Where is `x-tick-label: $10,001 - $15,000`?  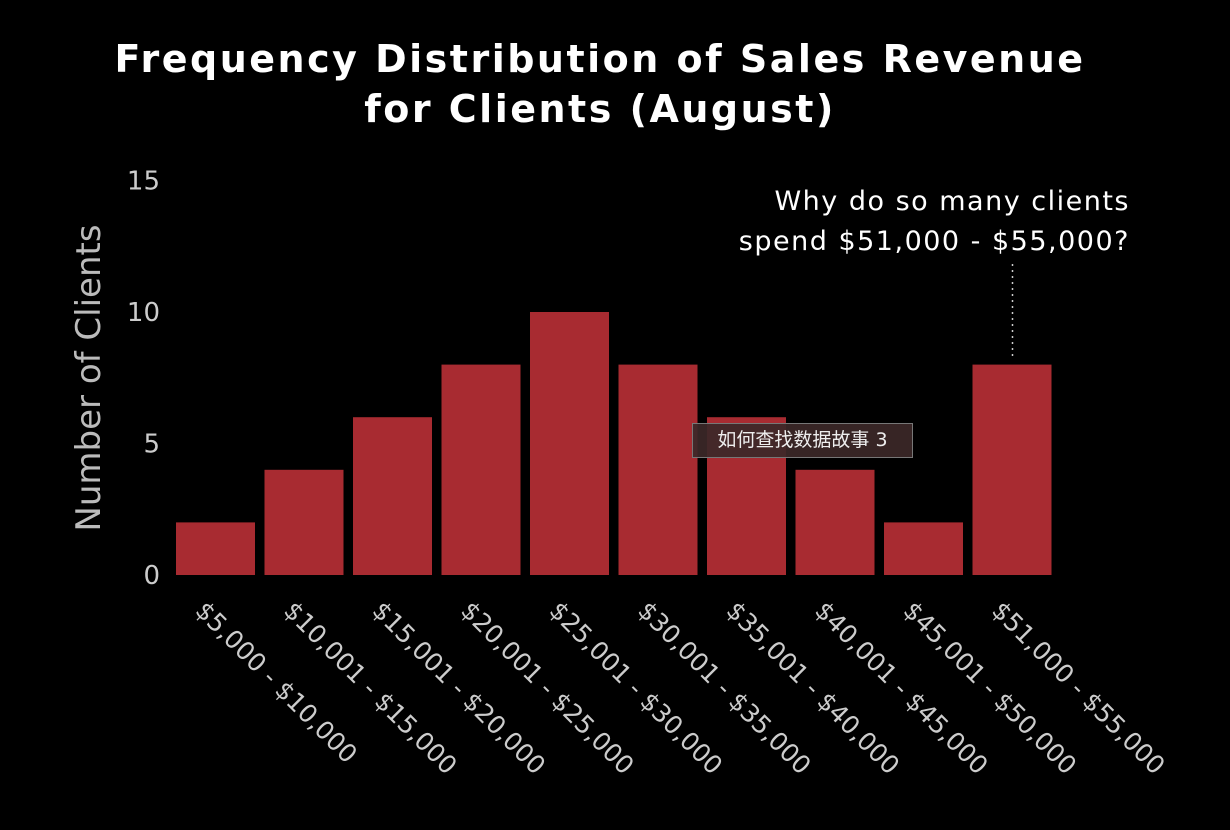 x-tick-label: $10,001 - $15,000 is located at coordinates (370, 688).